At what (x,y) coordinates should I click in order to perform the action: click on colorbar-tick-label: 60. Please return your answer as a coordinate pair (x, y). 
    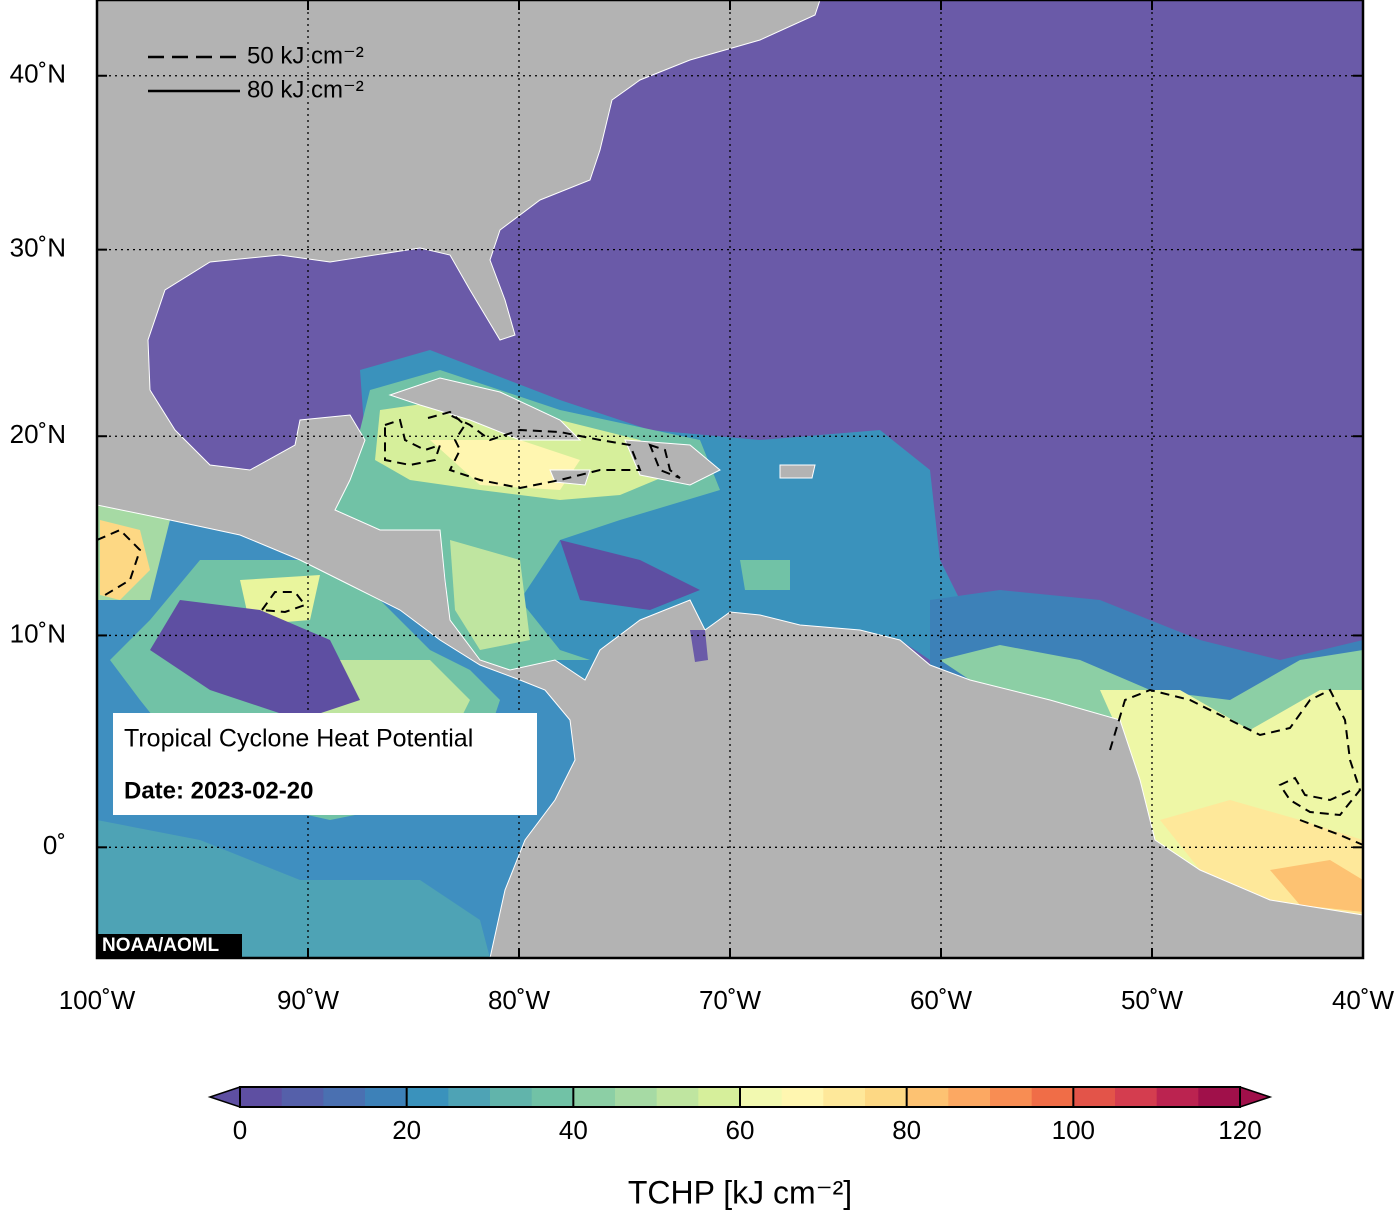
    Looking at the image, I should click on (740, 1130).